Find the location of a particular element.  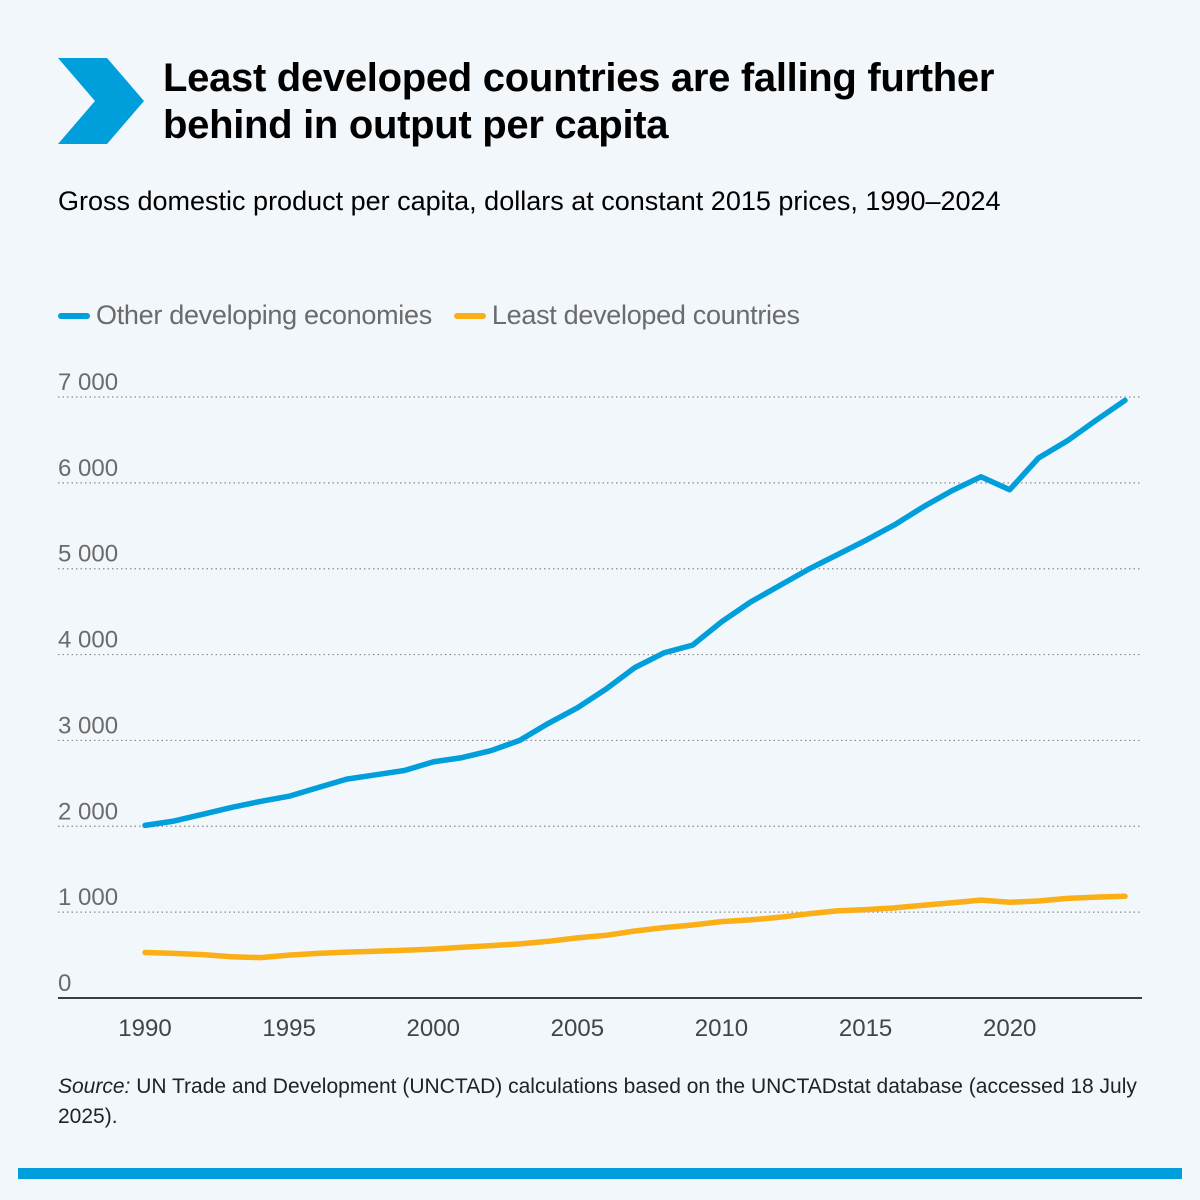

y-tick-label: 6 000 is located at coordinates (88, 468).